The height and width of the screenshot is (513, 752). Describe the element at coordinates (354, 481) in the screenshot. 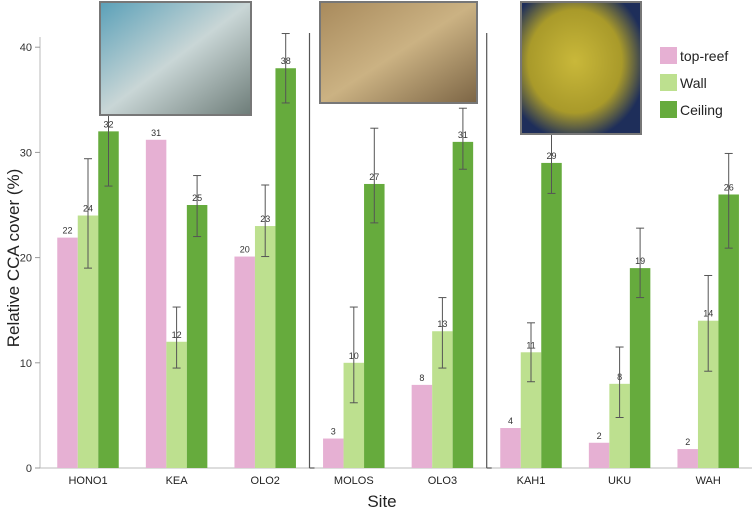

I see `x-tick-label: MOLOS` at that location.